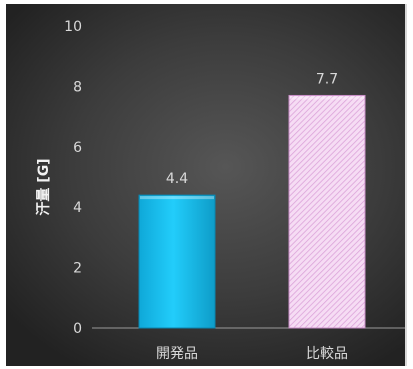 This screenshot has width=413, height=369. Describe the element at coordinates (77, 208) in the screenshot. I see `y-tick-label: 4` at that location.